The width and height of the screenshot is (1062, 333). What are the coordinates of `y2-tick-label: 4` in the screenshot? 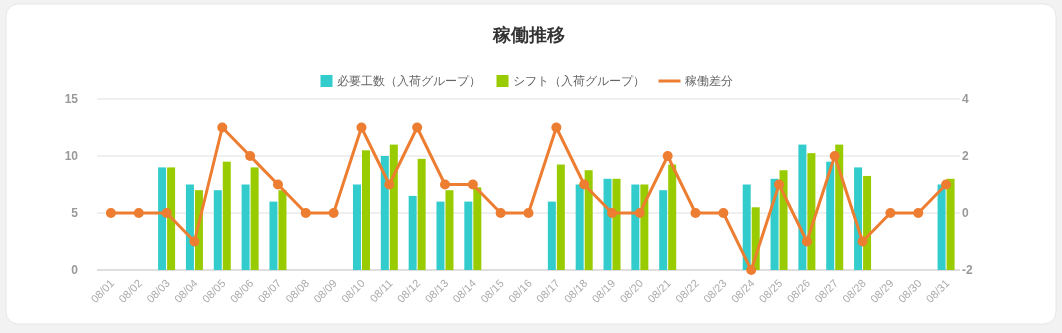 It's located at (965, 99).